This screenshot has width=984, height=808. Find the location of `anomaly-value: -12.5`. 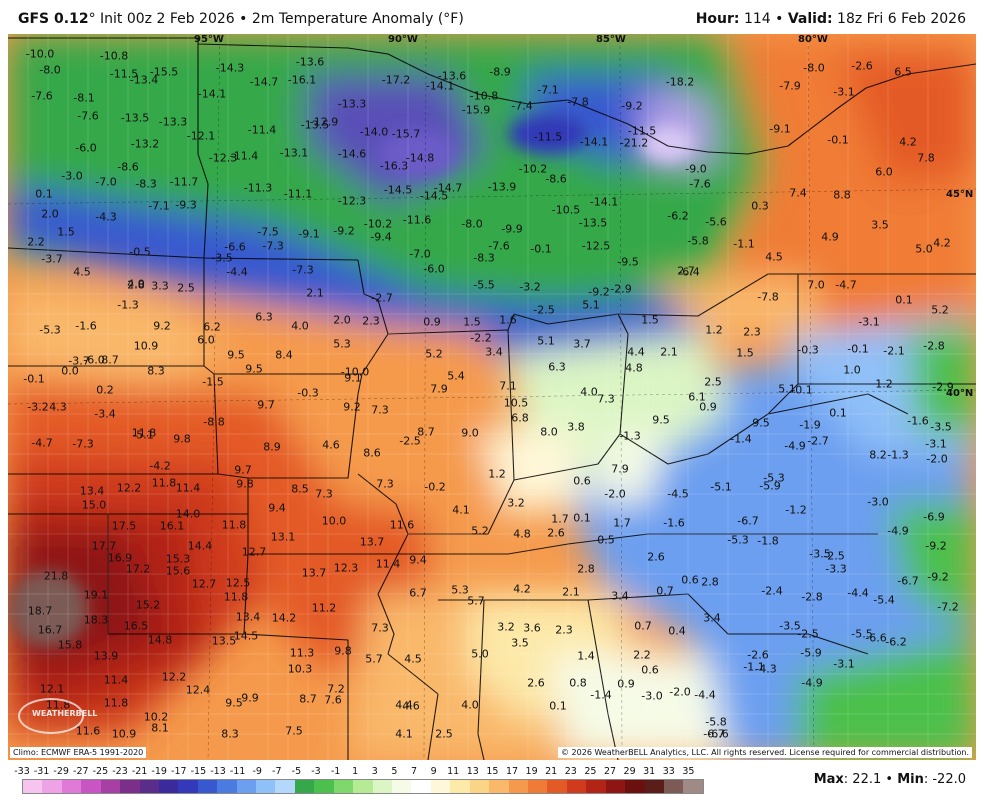

anomaly-value: -12.5 is located at coordinates (596, 246).